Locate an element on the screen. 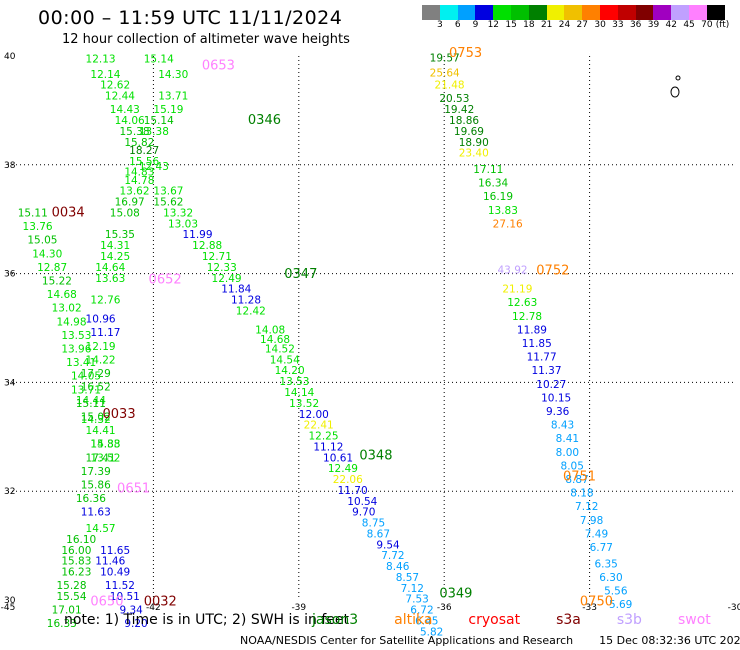 This screenshot has height=650, width=740. satellite-label-jason3: jason3 is located at coordinates (335, 620).